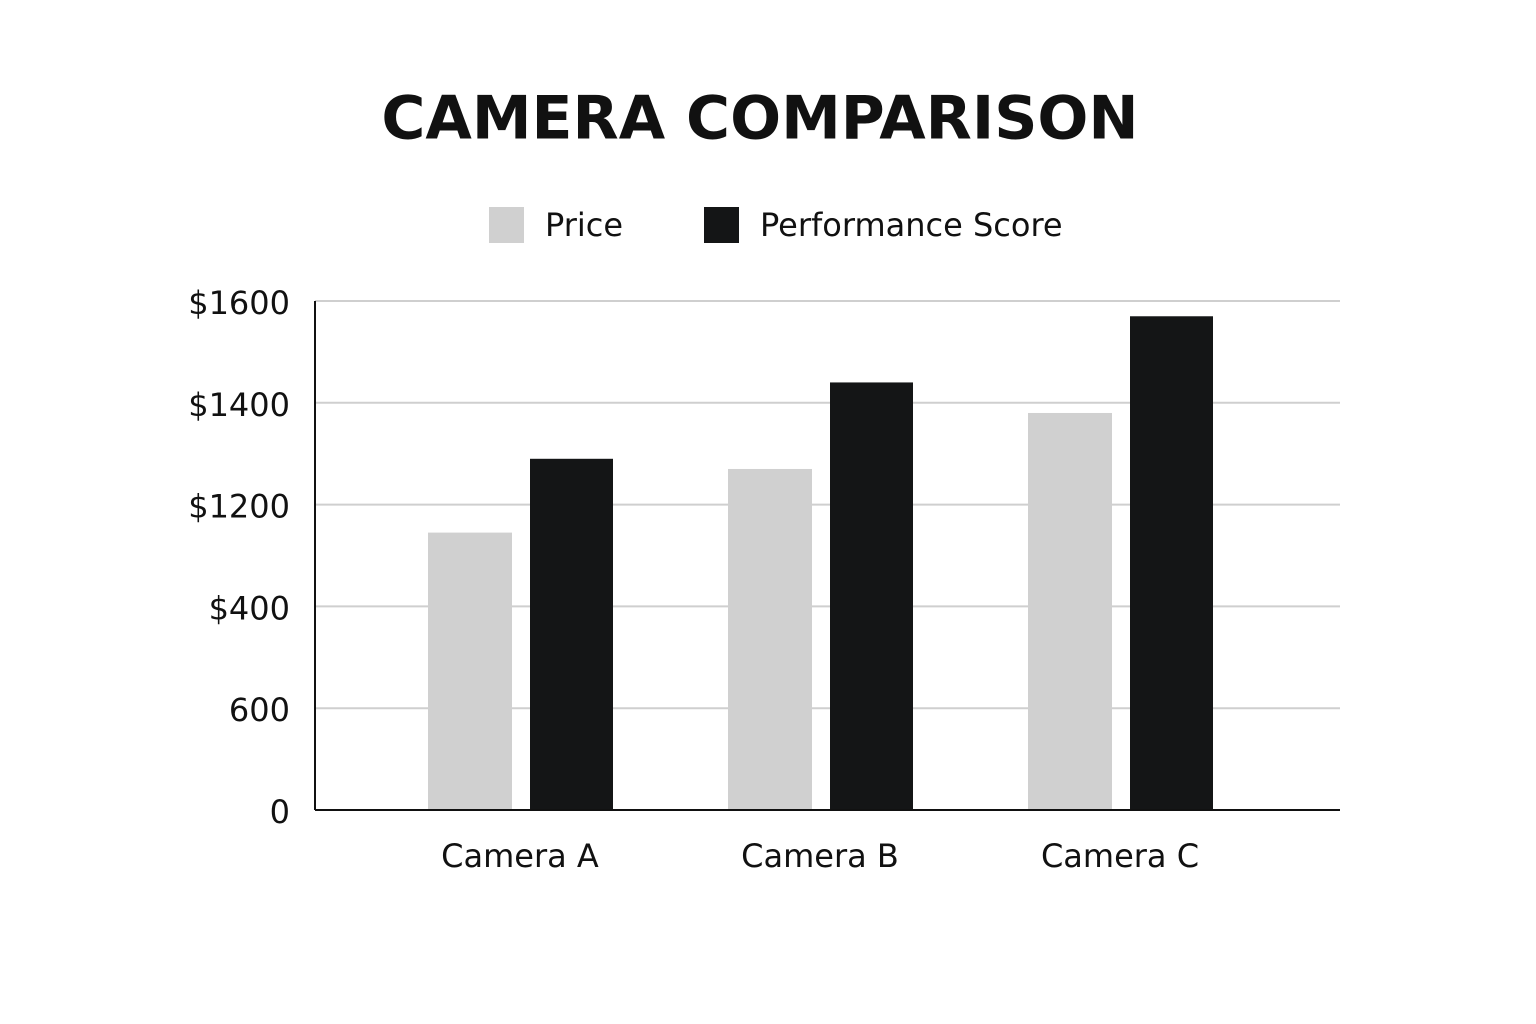 Image resolution: width=1536 pixels, height=1024 pixels. I want to click on x-tick-label: Camera C, so click(1120, 856).